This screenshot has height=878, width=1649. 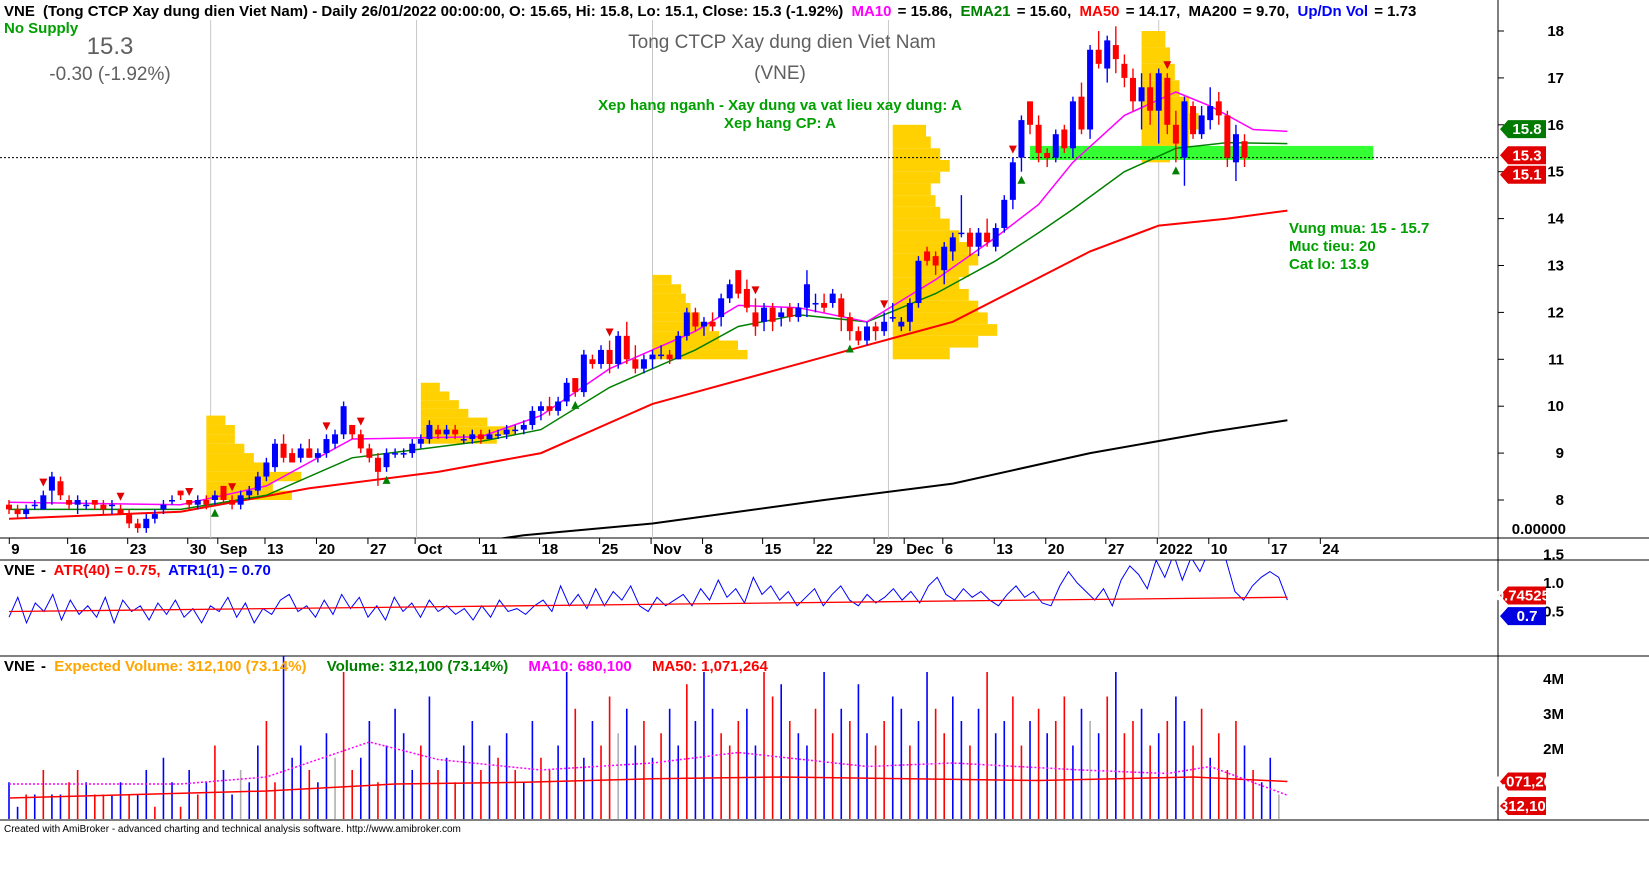 What do you see at coordinates (1044, 11) in the screenshot?
I see `header-ema21-value: = 15.60,` at bounding box center [1044, 11].